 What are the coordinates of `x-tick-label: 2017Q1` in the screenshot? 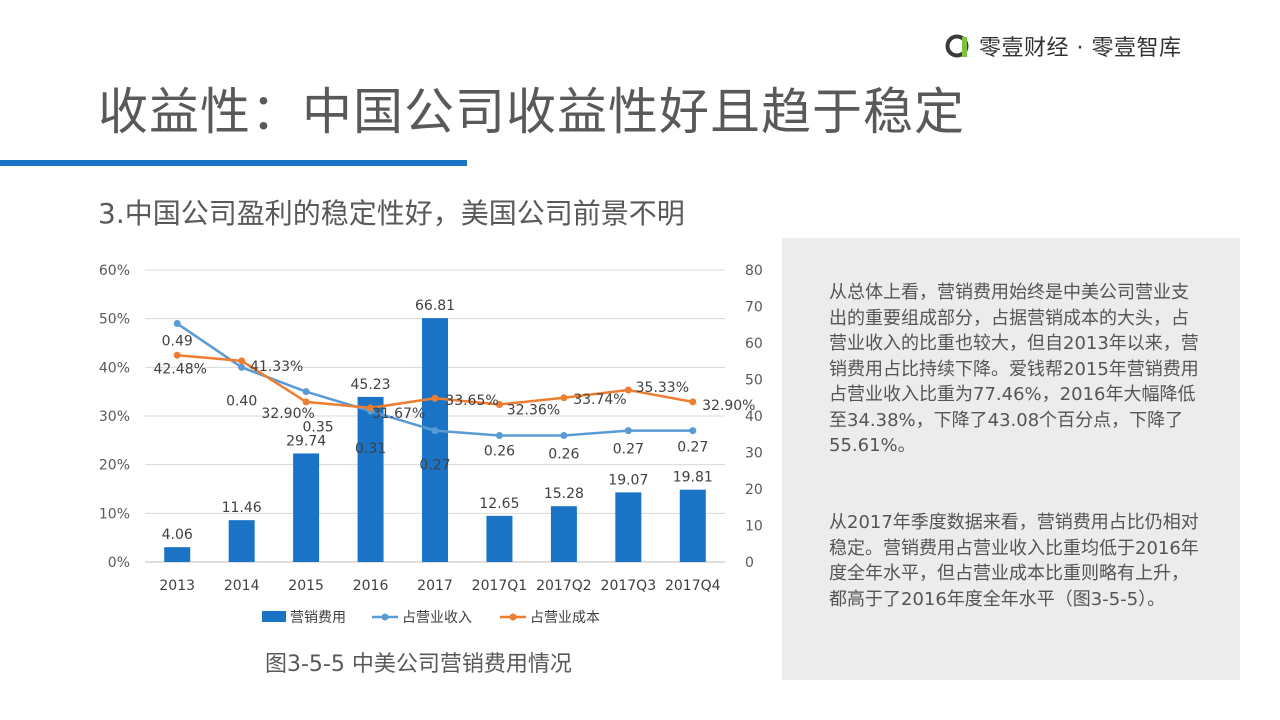 It's located at (500, 586).